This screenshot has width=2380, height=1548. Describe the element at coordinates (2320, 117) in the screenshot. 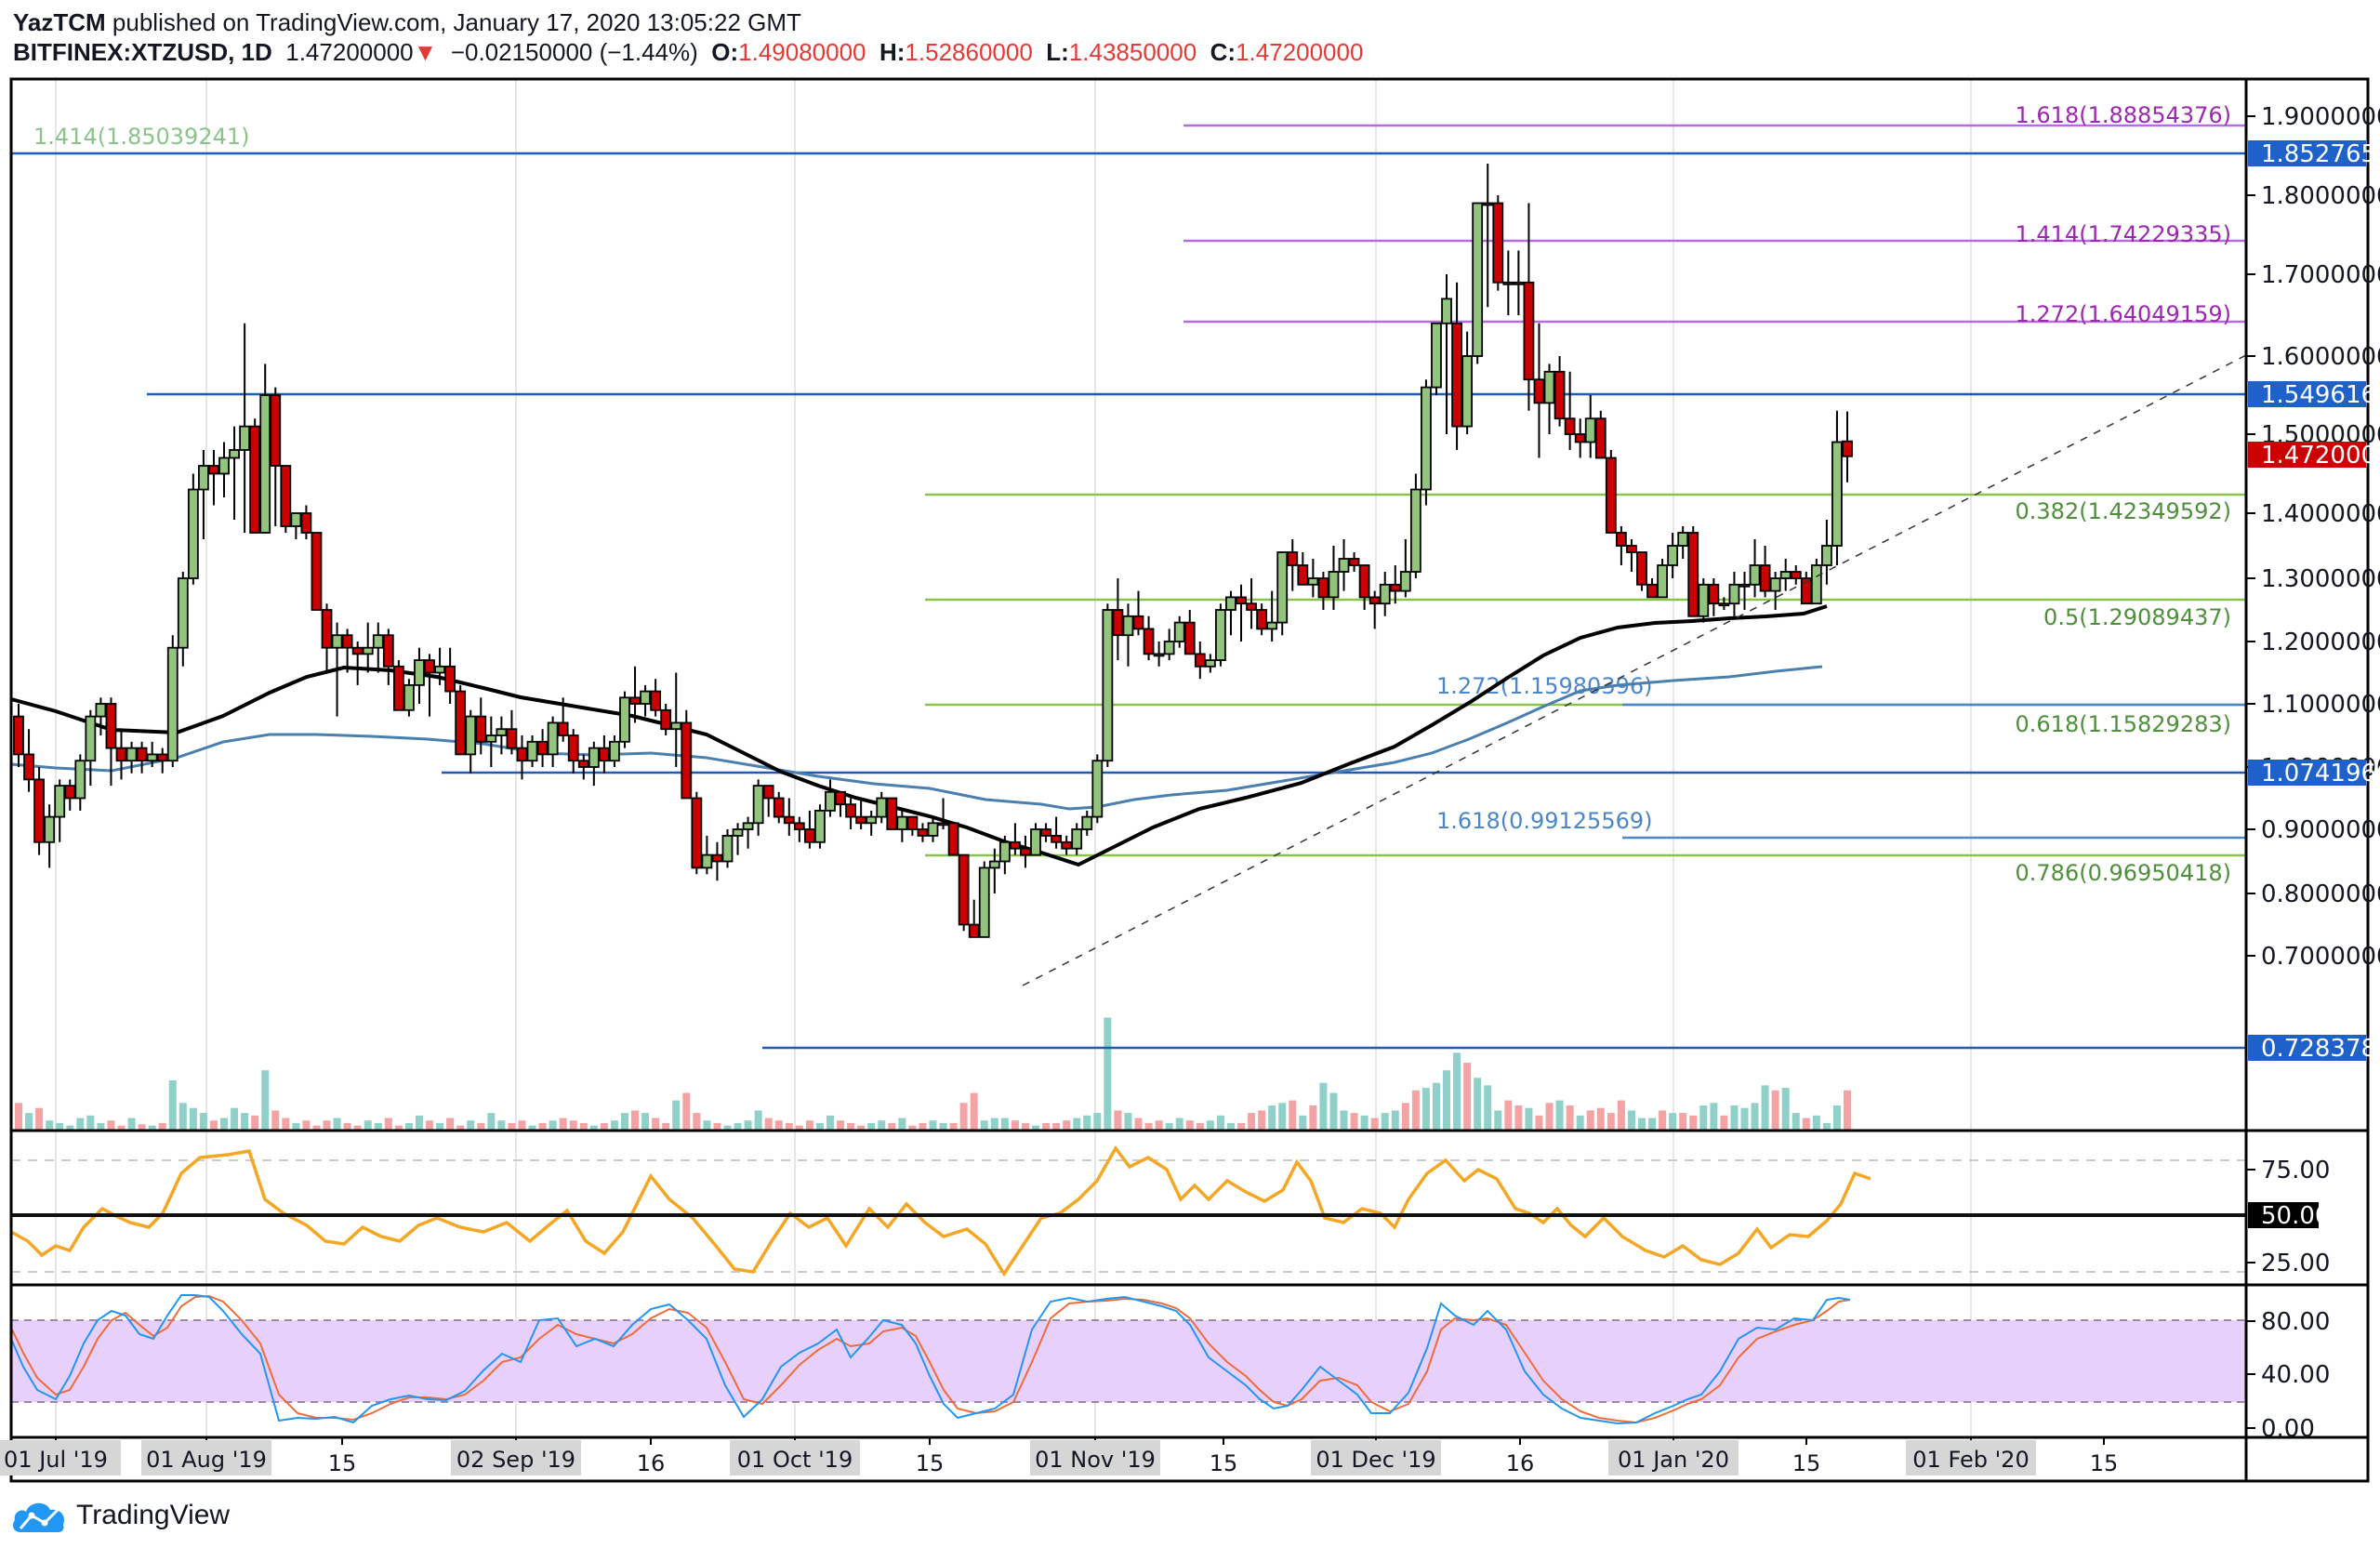

I see `svg-text: 1.90000000` at that location.